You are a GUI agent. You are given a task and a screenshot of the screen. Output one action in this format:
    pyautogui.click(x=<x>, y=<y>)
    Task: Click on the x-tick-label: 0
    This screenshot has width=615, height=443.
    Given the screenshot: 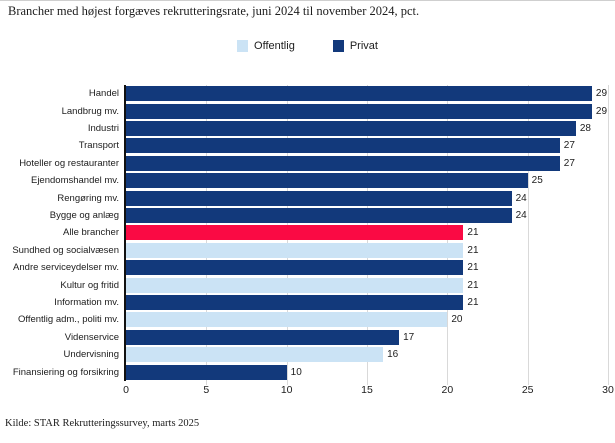 What is the action you would take?
    pyautogui.click(x=126, y=390)
    